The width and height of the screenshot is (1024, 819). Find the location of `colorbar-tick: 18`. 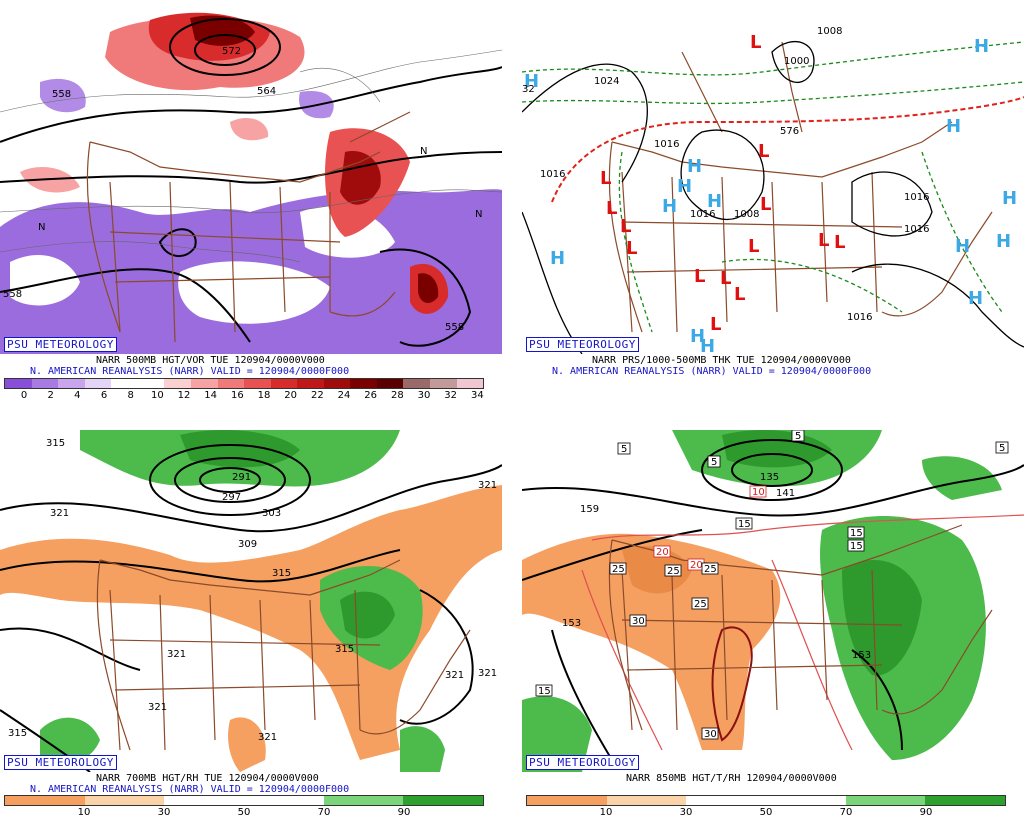

colorbar-tick: 18 is located at coordinates (264, 395).